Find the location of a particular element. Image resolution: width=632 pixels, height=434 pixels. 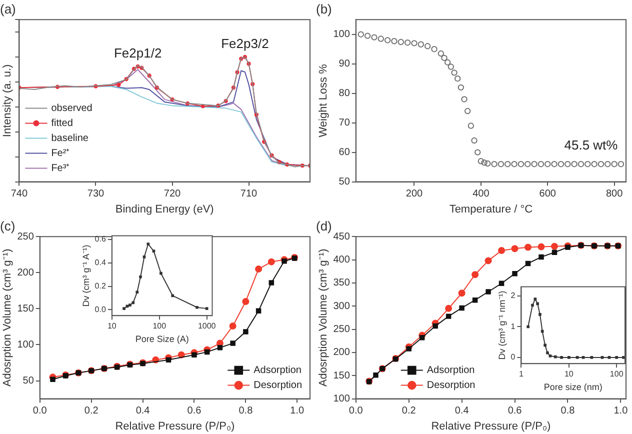

legend-label: fitted is located at coordinates (62, 124).